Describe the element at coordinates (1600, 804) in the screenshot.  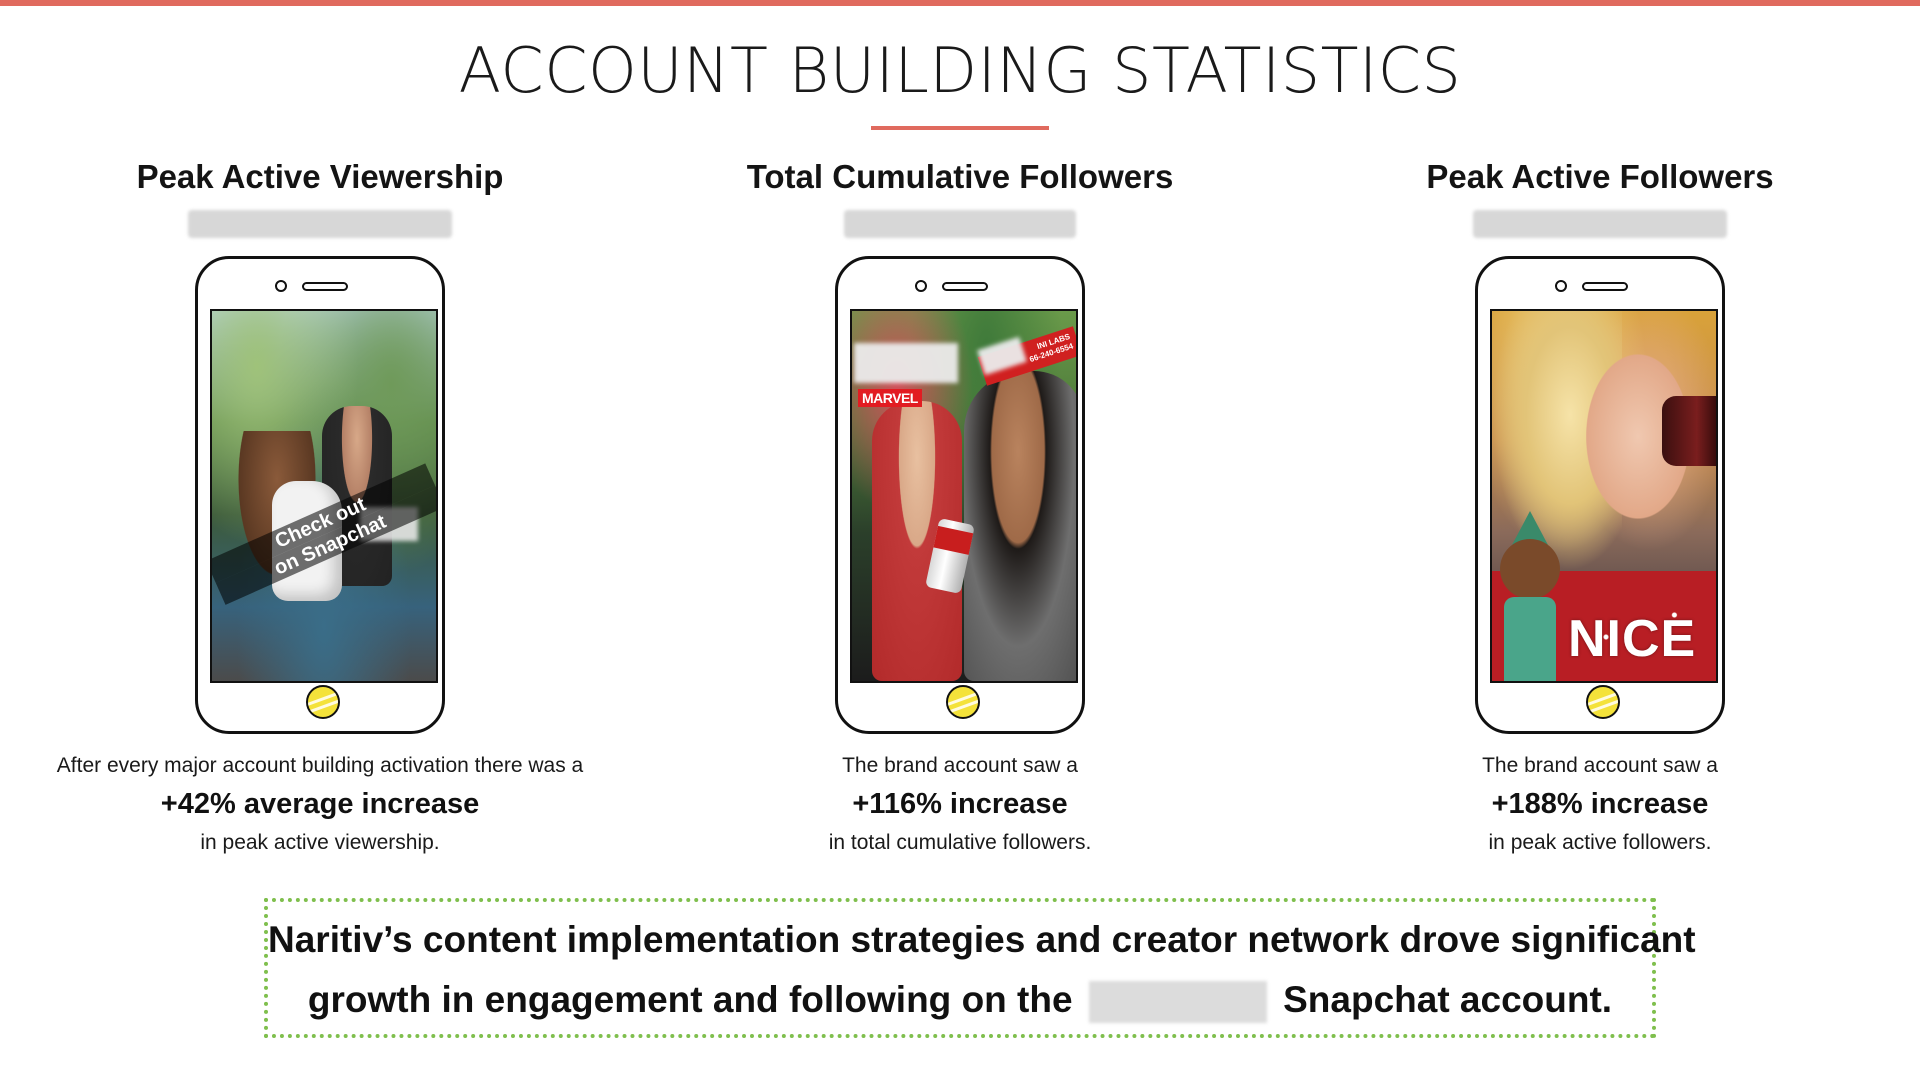
I see `stat-highlight: +188% increase` at that location.